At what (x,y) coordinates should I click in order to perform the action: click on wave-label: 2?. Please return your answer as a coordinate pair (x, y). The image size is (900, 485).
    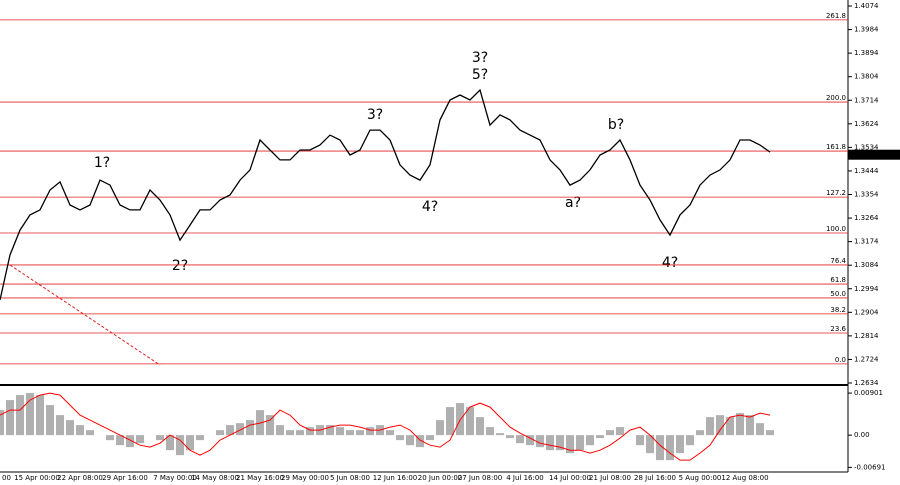
    Looking at the image, I should click on (180, 266).